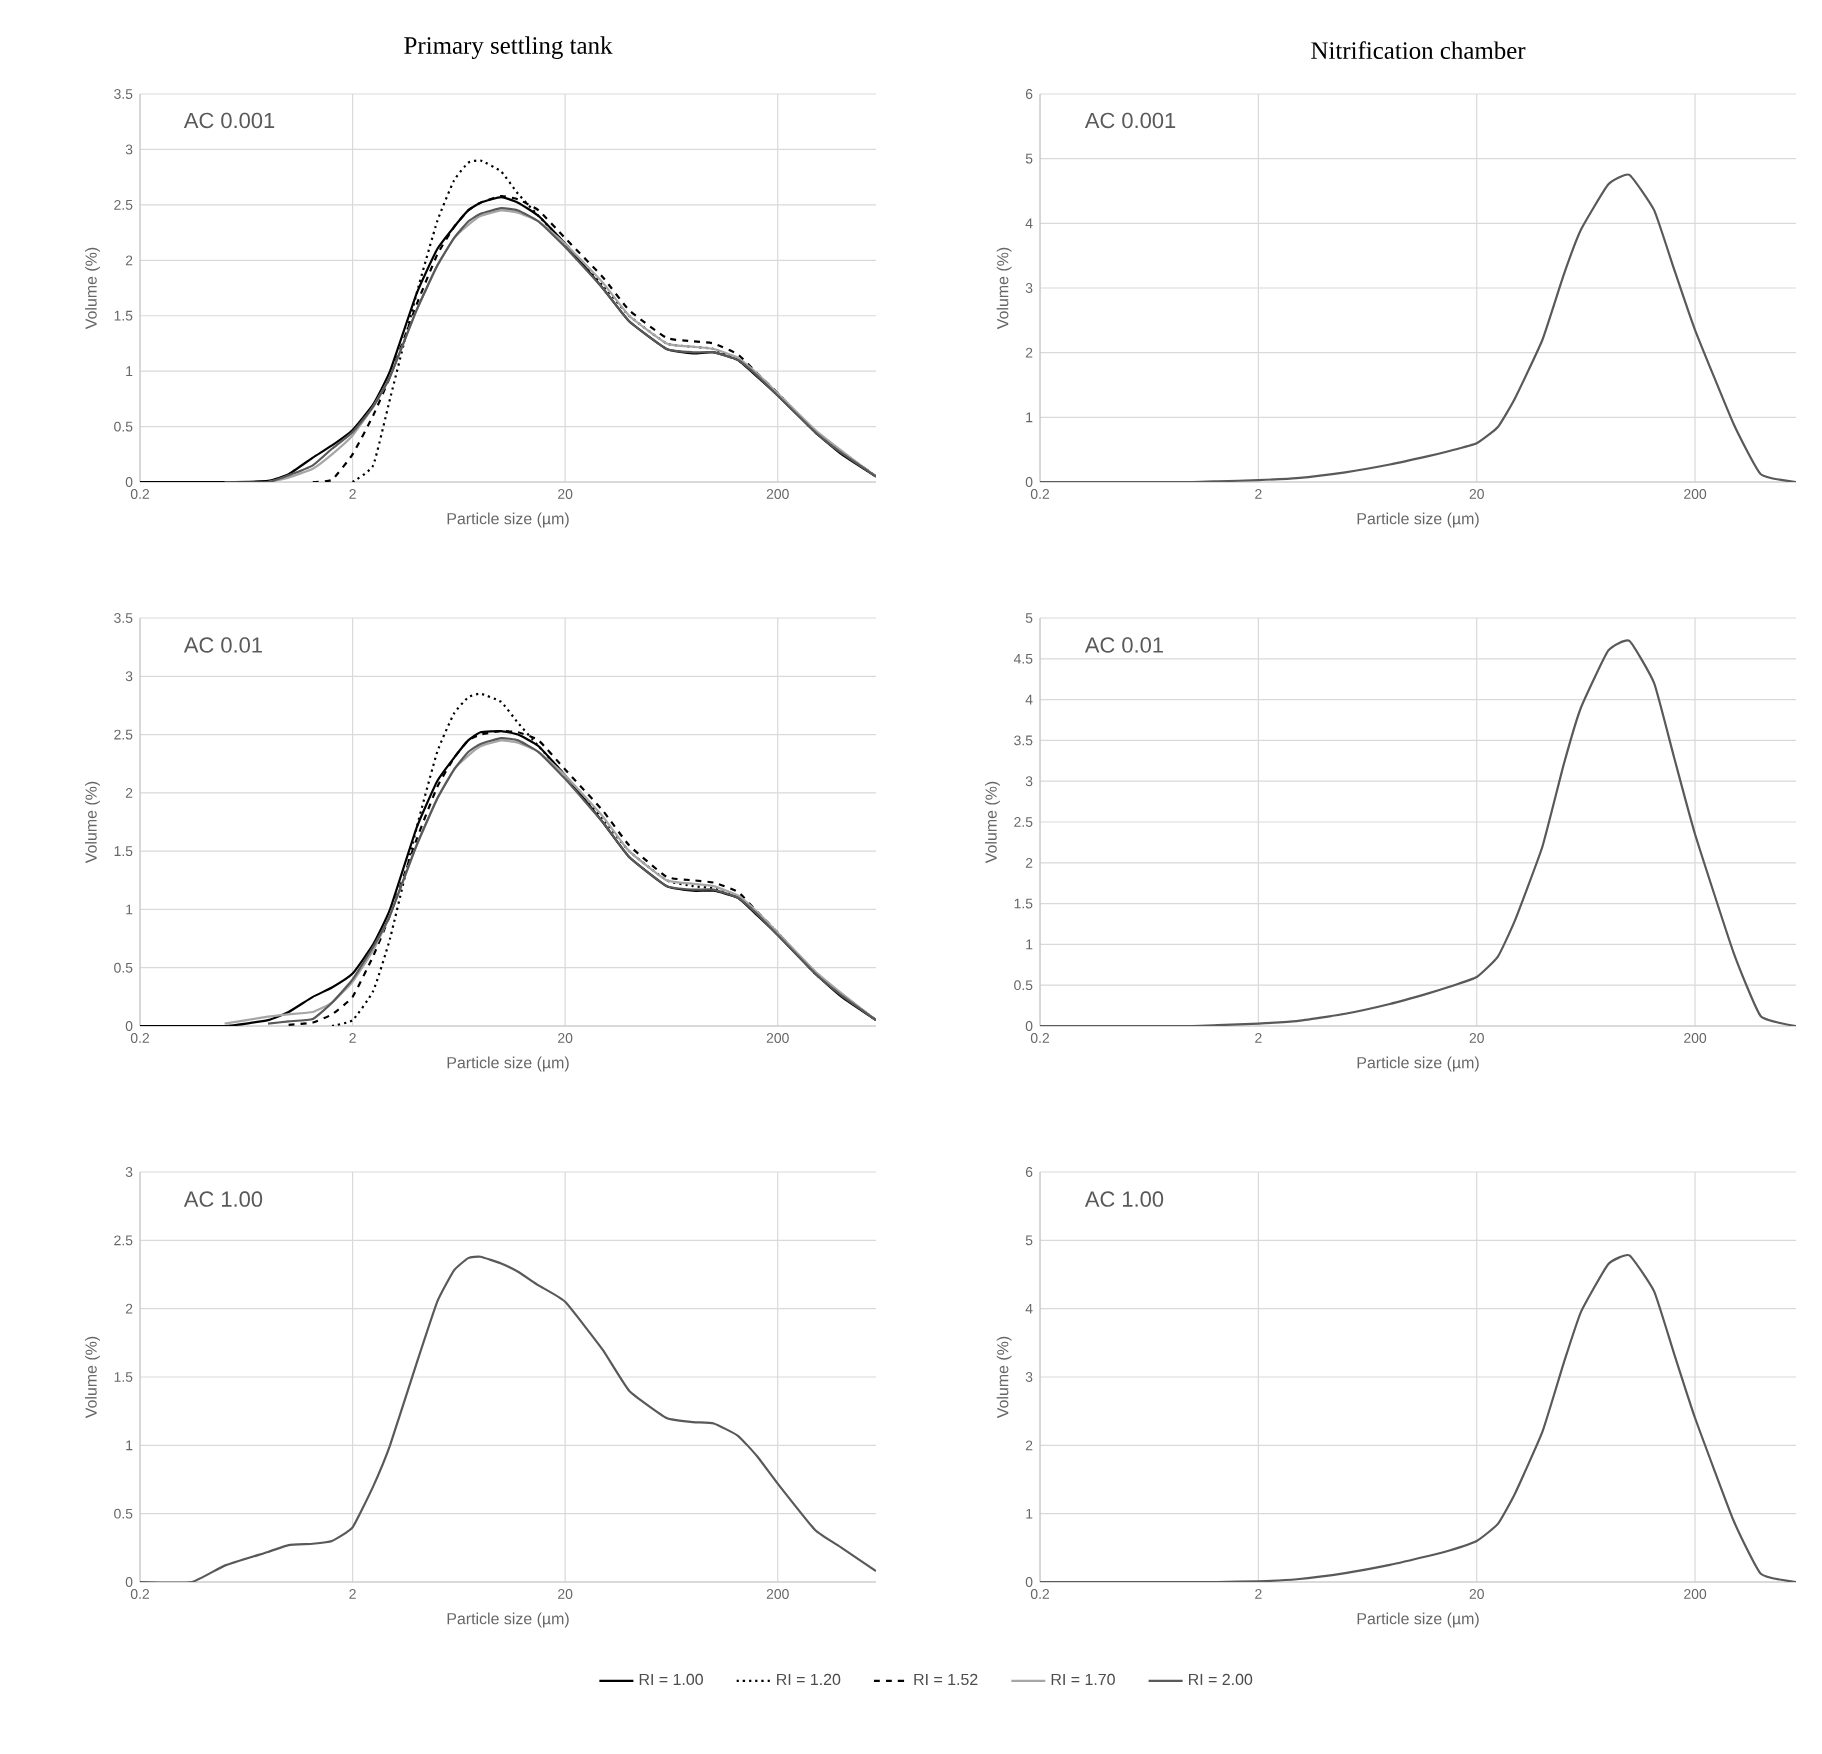 The image size is (1822, 1754). Describe the element at coordinates (508, 48) in the screenshot. I see `chart-title: Primary settling tank` at that location.